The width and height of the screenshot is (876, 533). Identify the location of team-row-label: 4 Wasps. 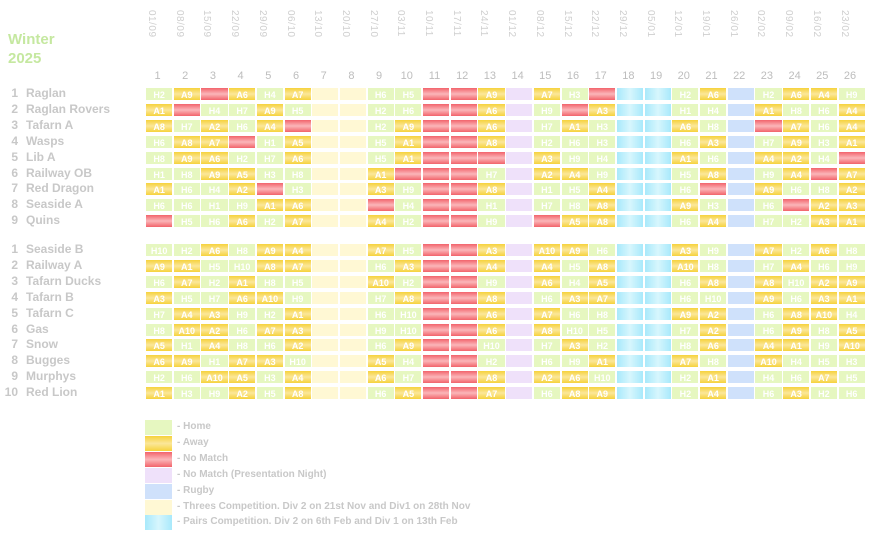
(34, 141).